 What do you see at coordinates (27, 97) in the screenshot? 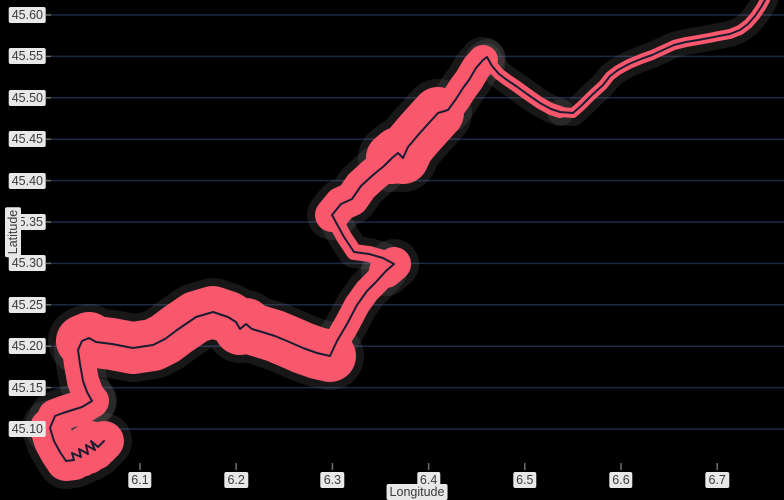
I see `y-tick-label: 45.50` at bounding box center [27, 97].